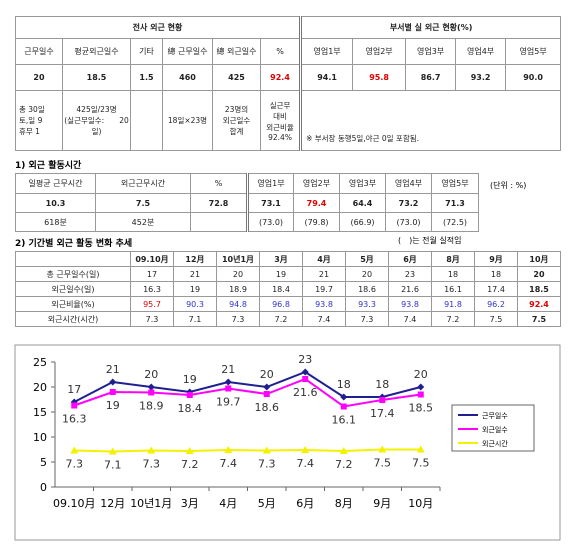  Describe the element at coordinates (496, 274) in the screenshot. I see `cell: 18` at that location.